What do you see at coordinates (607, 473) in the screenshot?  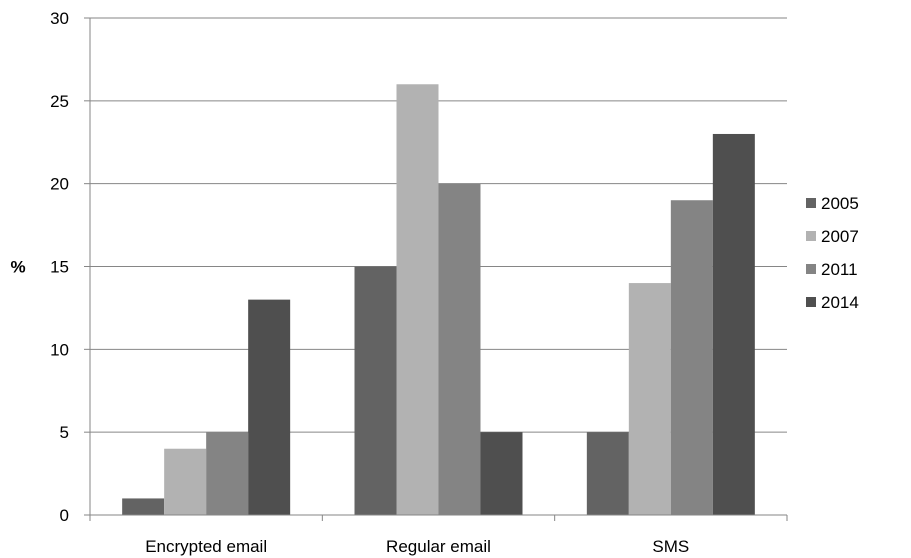 I see `bar-2005-sms` at bounding box center [607, 473].